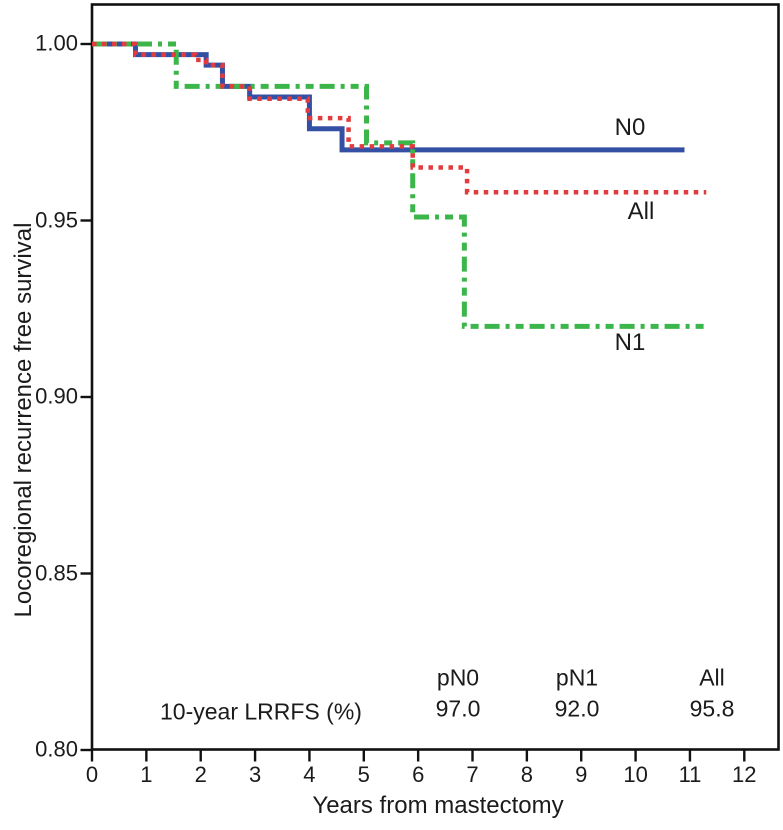 Image resolution: width=783 pixels, height=830 pixels. What do you see at coordinates (200, 774) in the screenshot?
I see `x-tick-label: 2` at bounding box center [200, 774].